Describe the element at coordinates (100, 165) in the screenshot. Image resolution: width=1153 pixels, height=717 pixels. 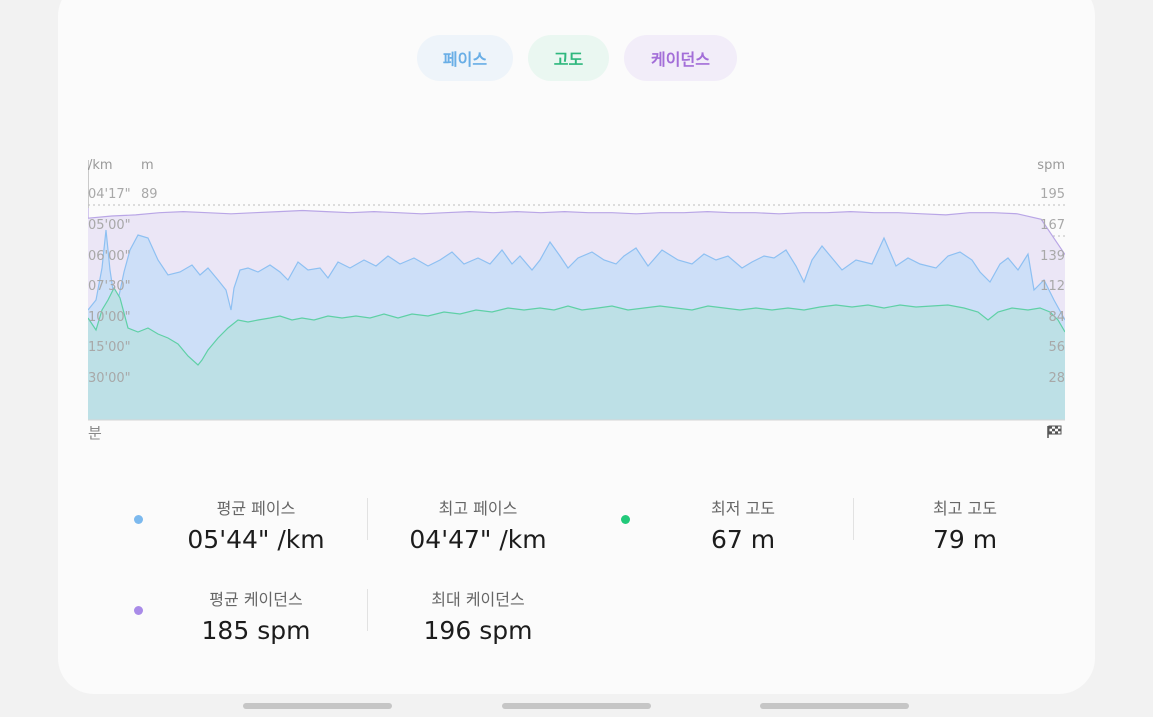
I see `pace-unit-label: /km` at that location.